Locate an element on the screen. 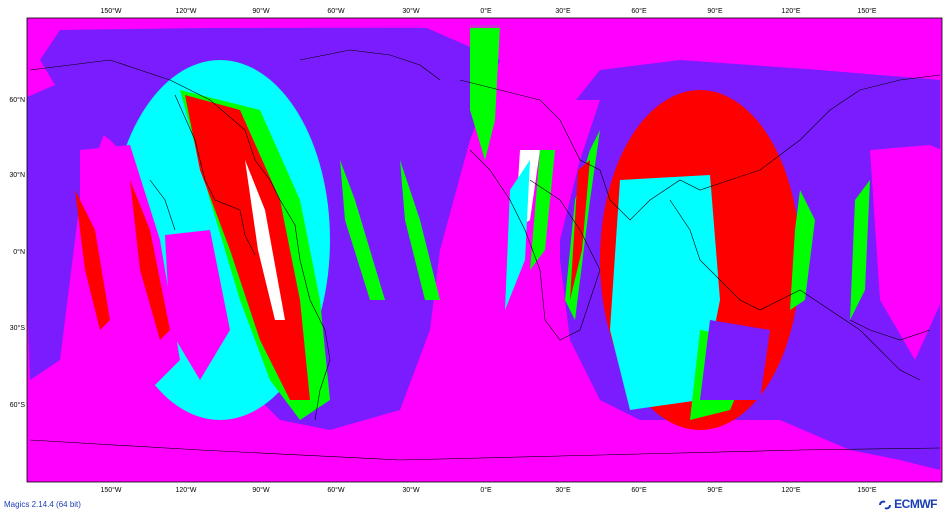 This screenshot has width=943, height=513. lon-tick-label-bottom: 30°W is located at coordinates (411, 490).